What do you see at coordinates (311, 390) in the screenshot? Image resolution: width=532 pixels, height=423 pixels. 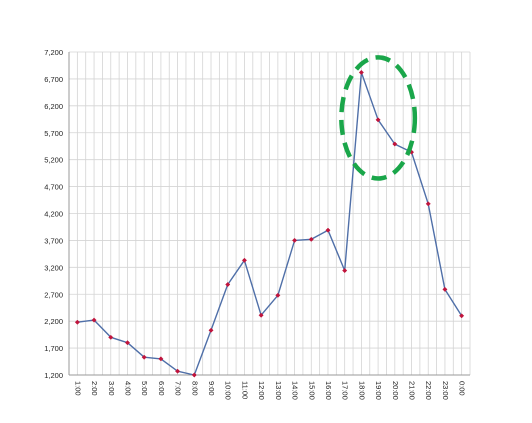 I see `x-tick-label: 15:00` at bounding box center [311, 390].